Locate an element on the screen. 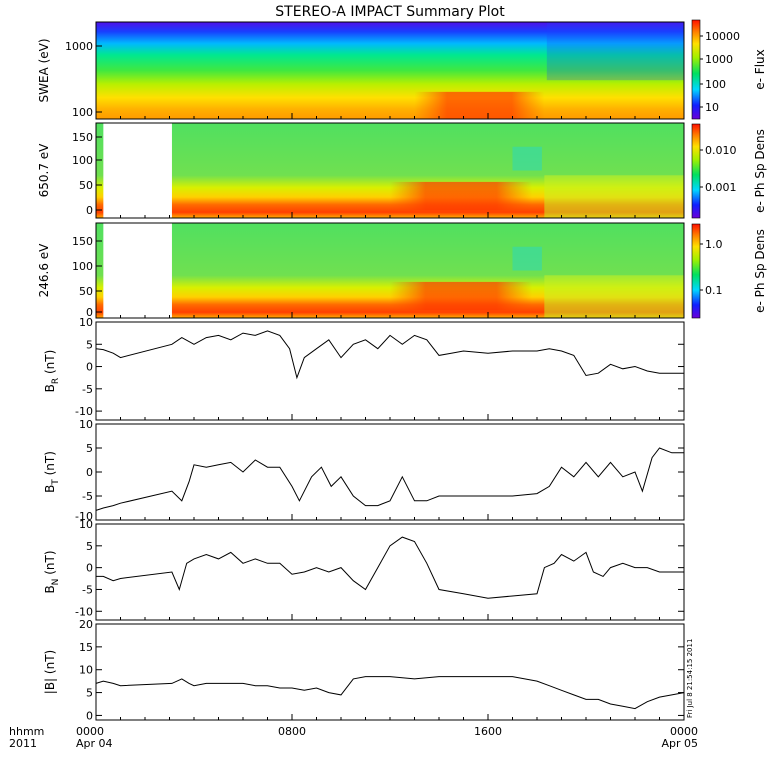 The image size is (780, 780). y-axis-label-subscript: R is located at coordinates (56, 381).